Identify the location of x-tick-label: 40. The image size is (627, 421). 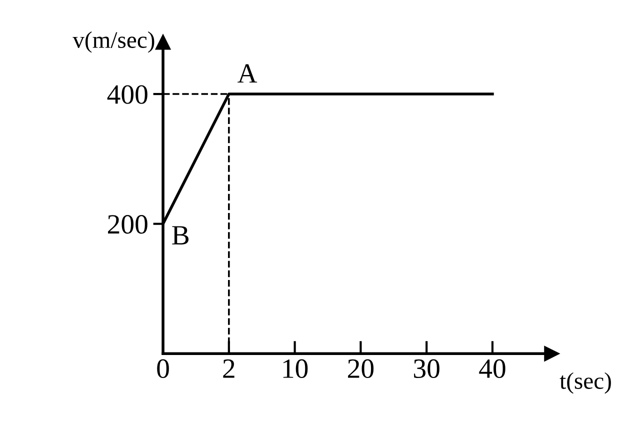
(492, 368).